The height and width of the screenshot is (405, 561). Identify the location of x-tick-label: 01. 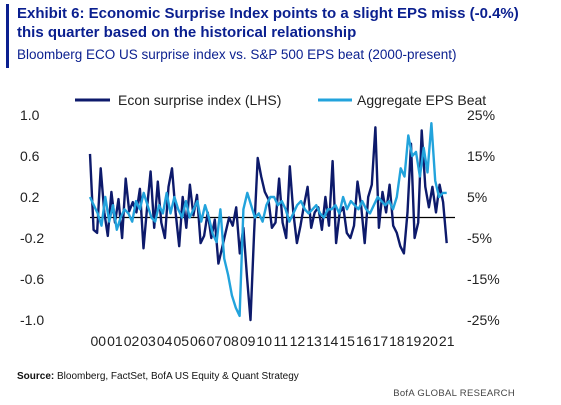
(115, 341).